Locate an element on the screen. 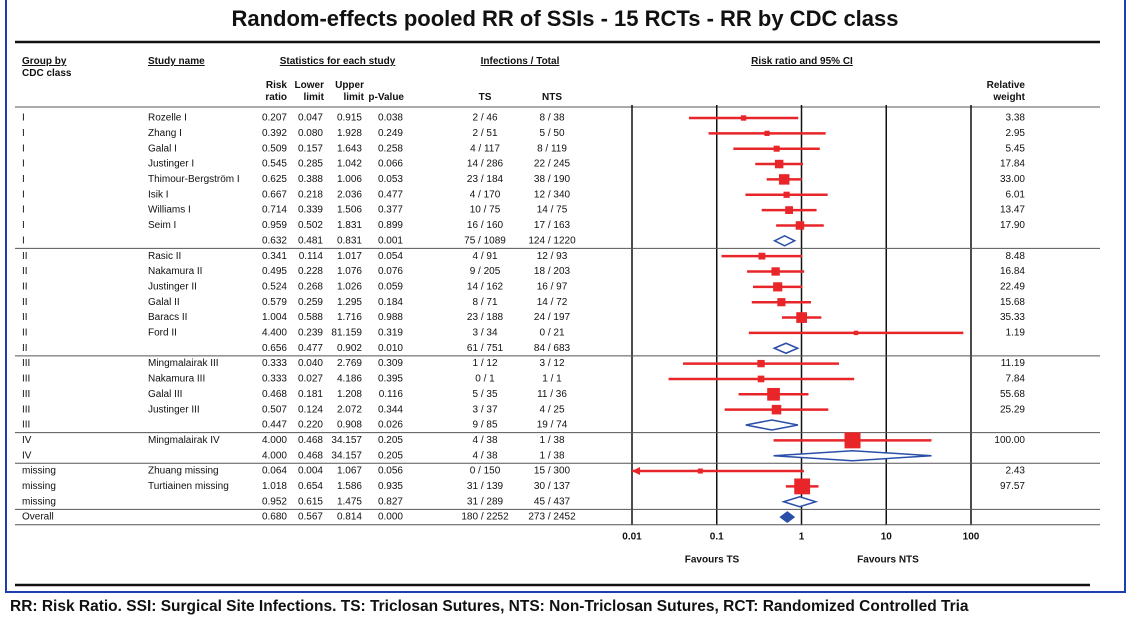  ts-header: TS is located at coordinates (485, 97).